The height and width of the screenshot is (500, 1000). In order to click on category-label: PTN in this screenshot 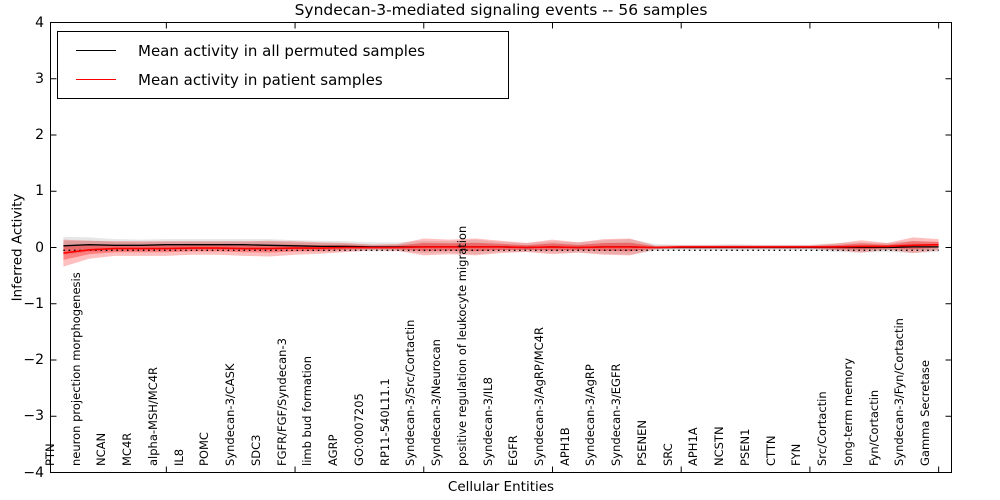, I will do `click(49, 454)`.